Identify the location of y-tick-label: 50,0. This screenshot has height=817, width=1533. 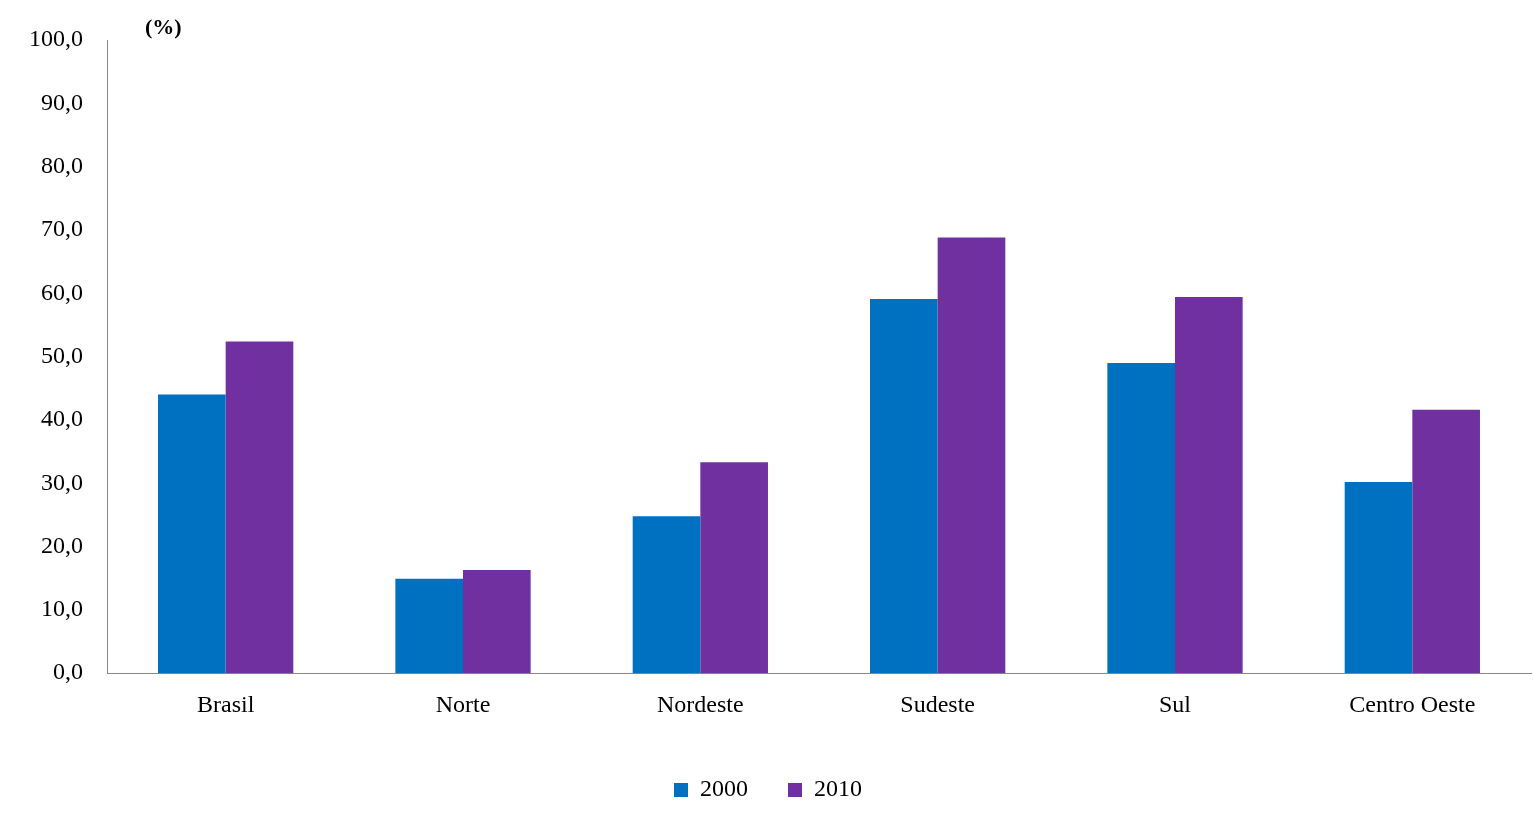
(62, 354).